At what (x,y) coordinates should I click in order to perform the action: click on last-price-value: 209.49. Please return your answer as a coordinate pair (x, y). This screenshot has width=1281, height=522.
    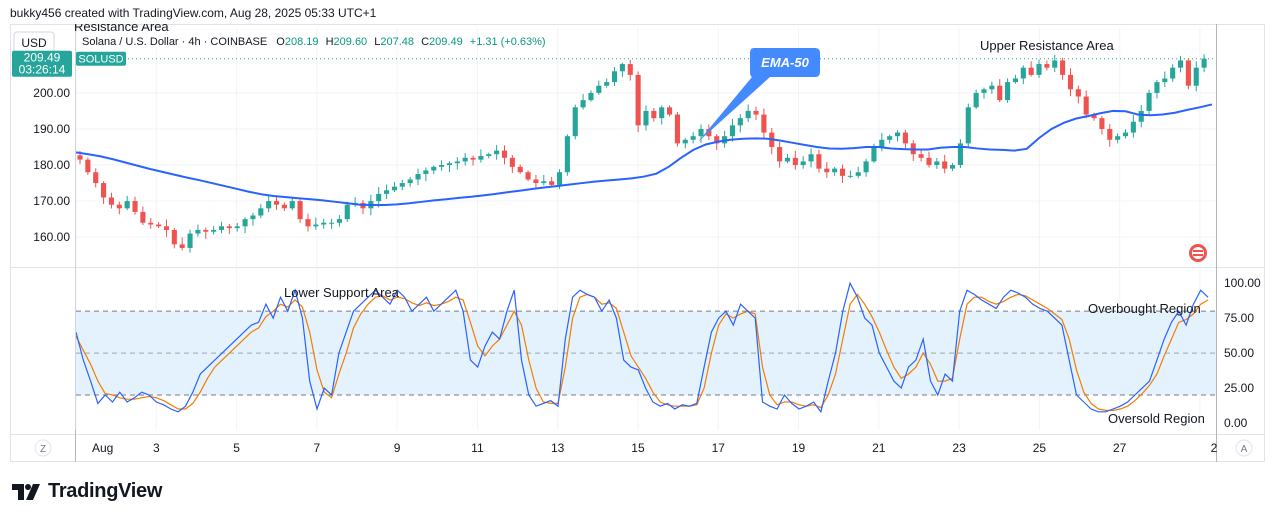
    Looking at the image, I should click on (42, 58).